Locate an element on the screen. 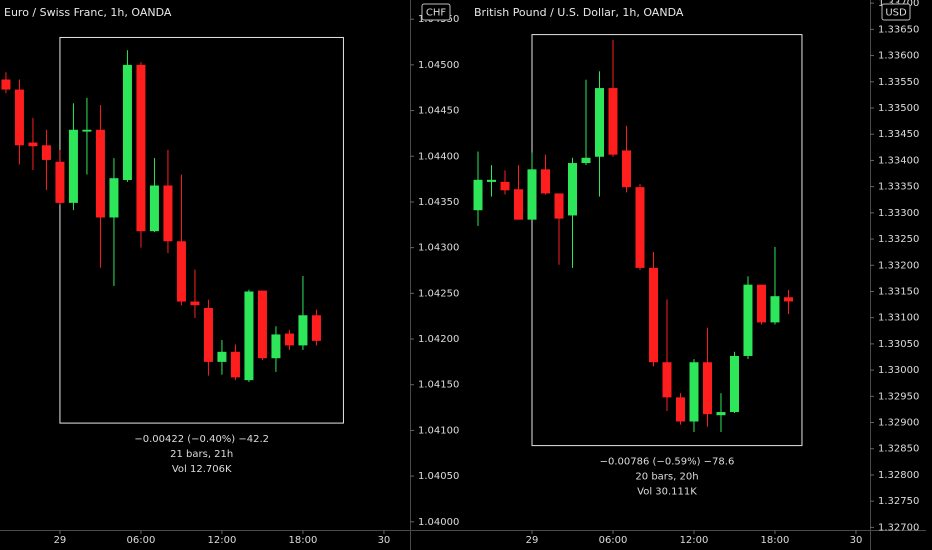 This screenshot has height=550, width=932. y-tick-label: 1.33200 is located at coordinates (898, 265).